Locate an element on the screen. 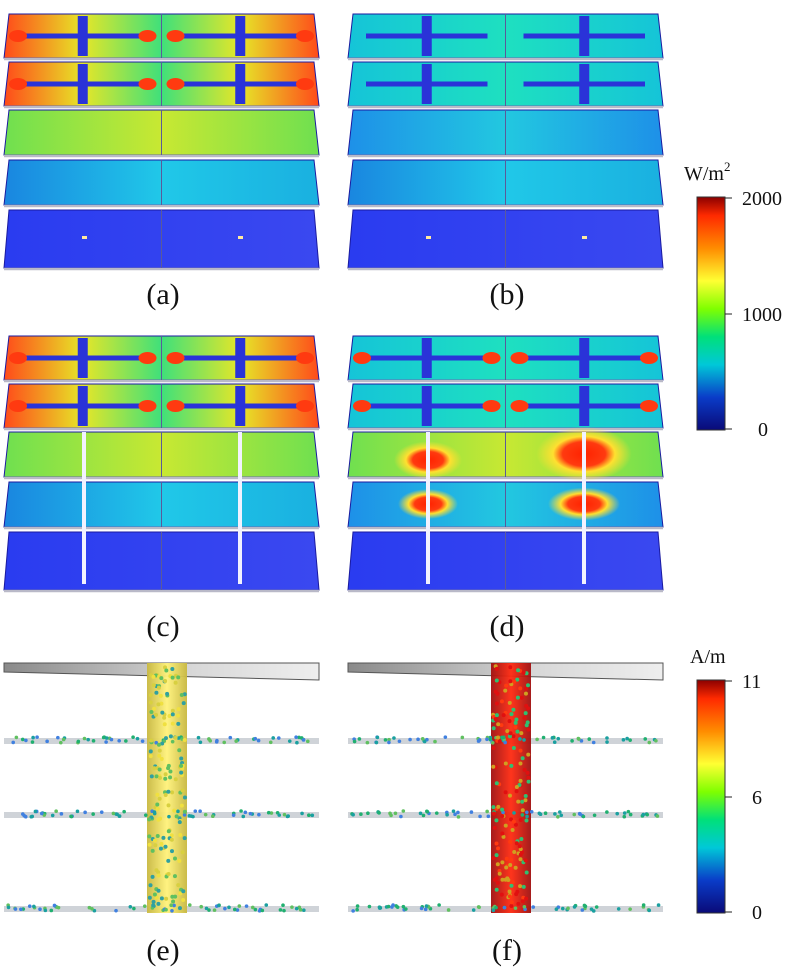 The height and width of the screenshot is (970, 800). colorbar-power-unit: W/m2 is located at coordinates (707, 172).